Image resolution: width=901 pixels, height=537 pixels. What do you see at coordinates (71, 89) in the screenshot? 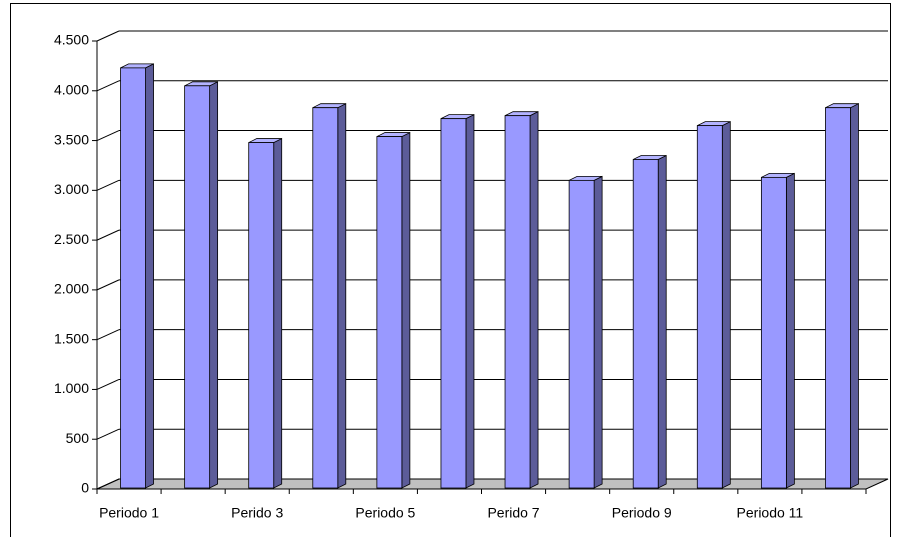
I see `y-tick-label: 4.000` at bounding box center [71, 89].